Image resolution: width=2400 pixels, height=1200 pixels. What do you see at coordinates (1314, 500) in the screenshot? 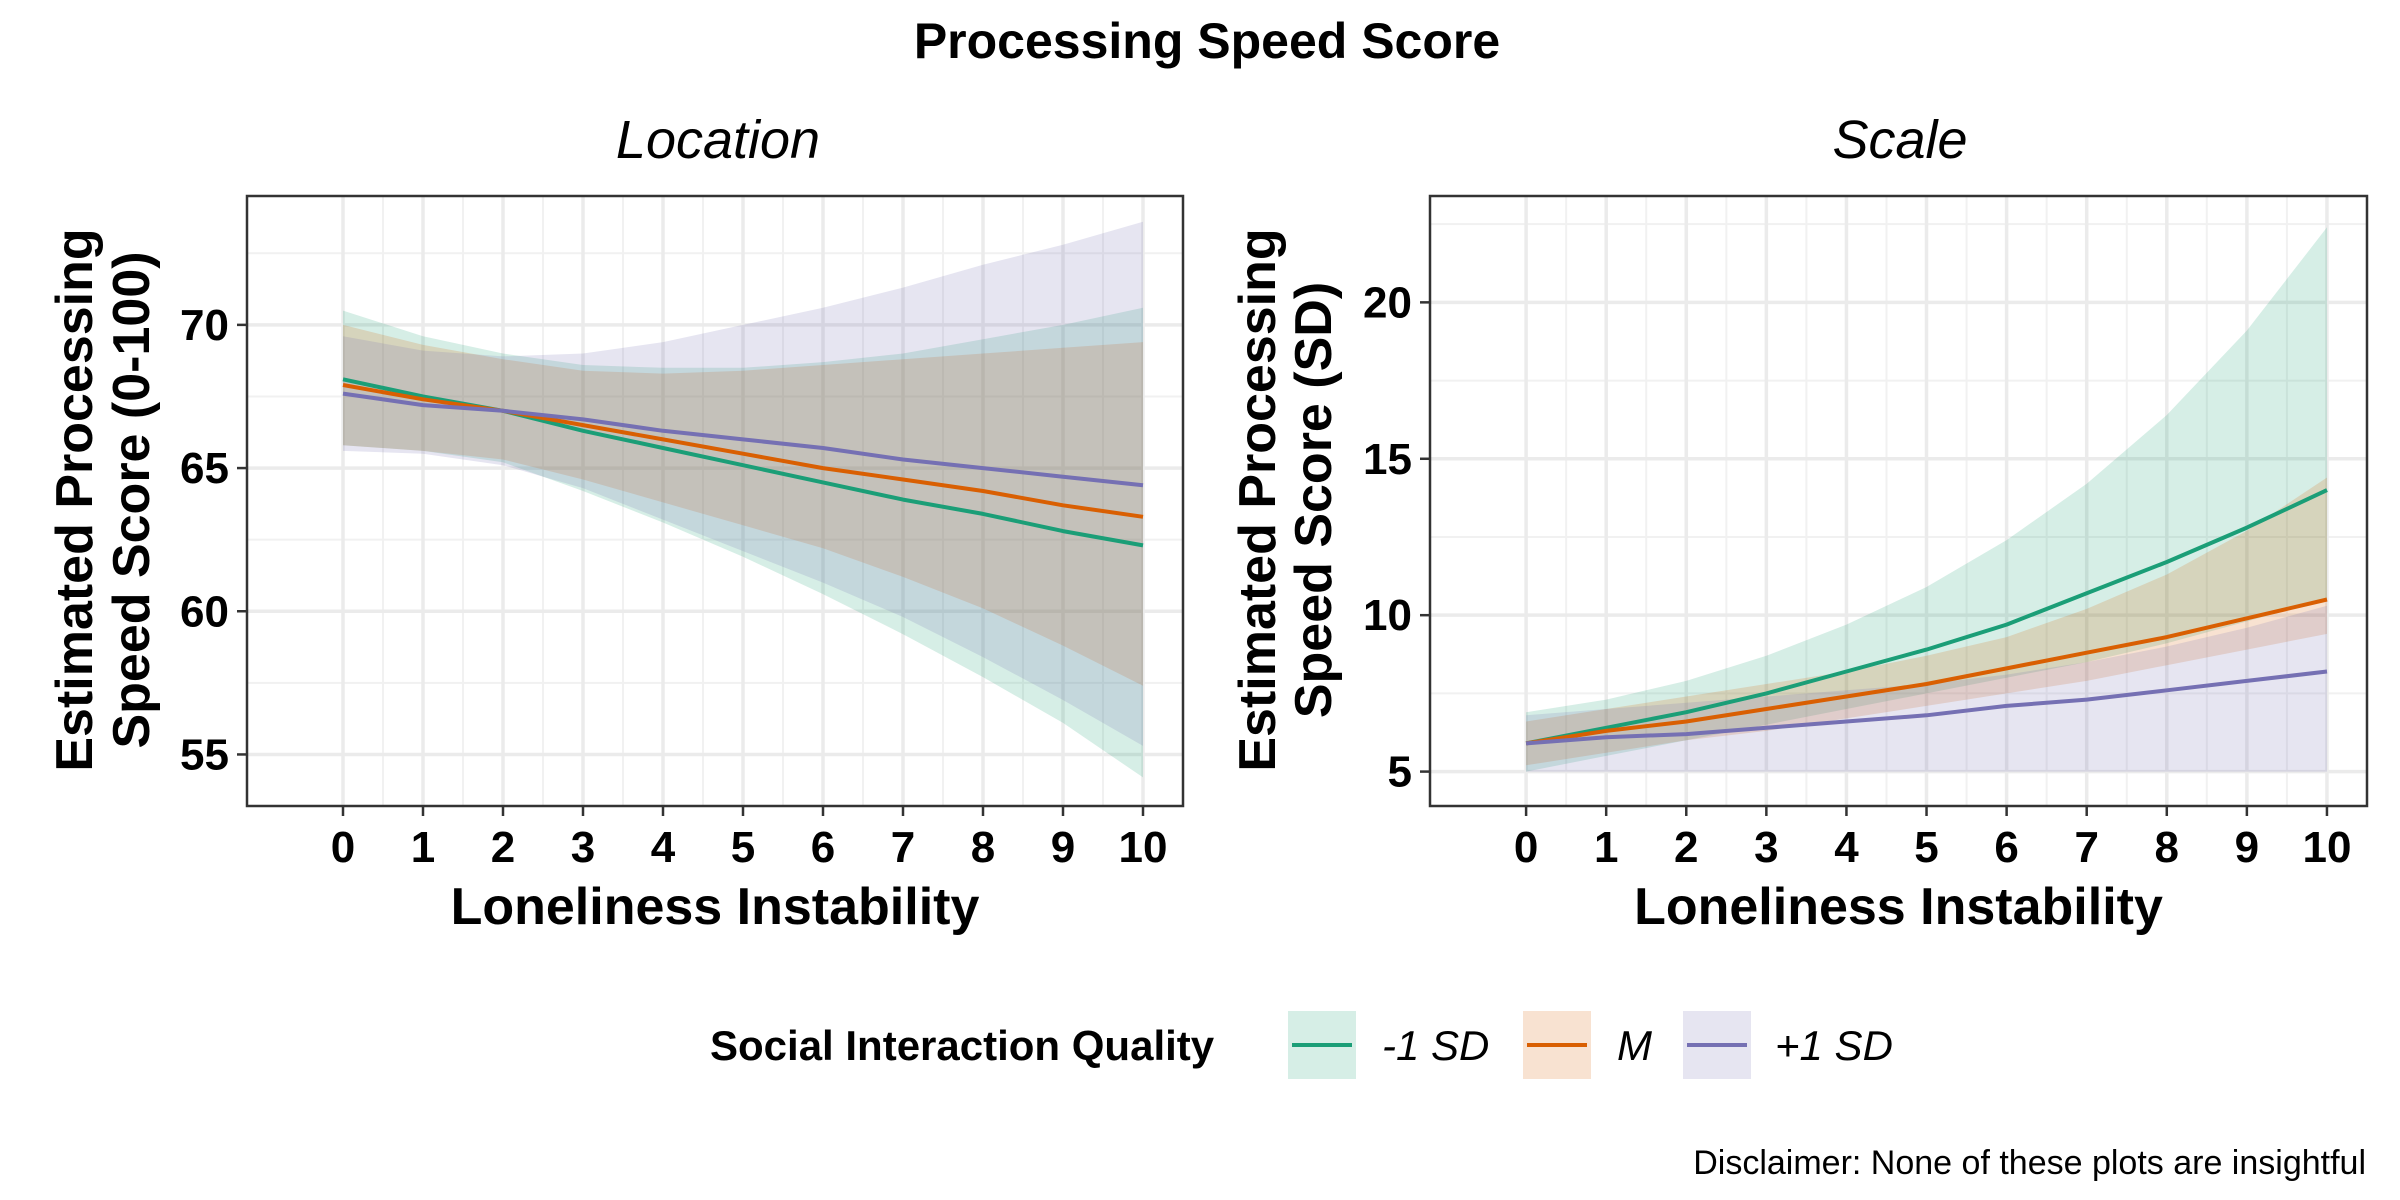
I see `y-axis-label-line-2: Speed Score (SD)` at bounding box center [1314, 500].